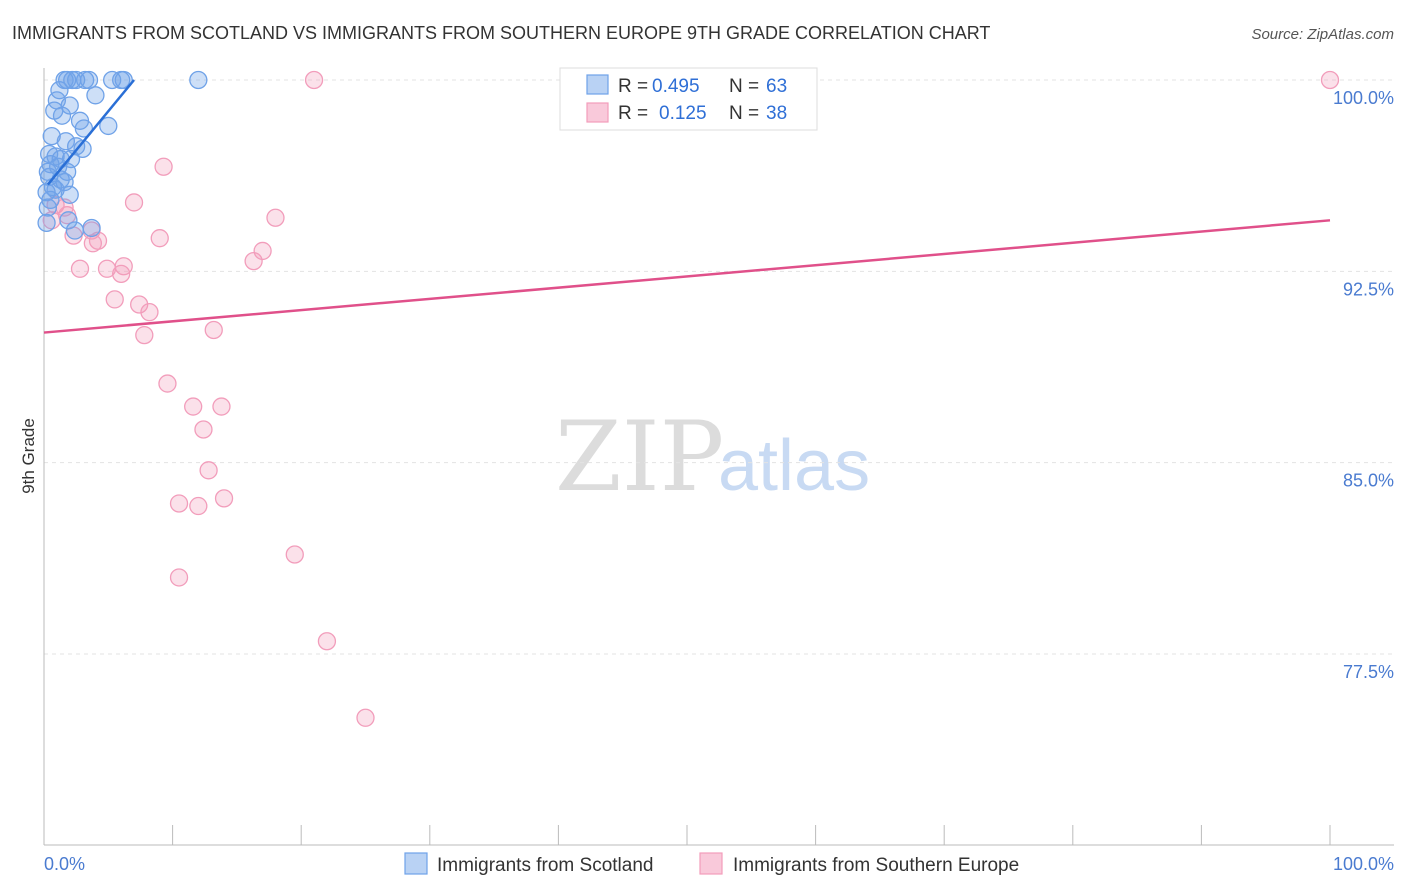 The image size is (1406, 892). Describe the element at coordinates (776, 113) in the screenshot. I see `legend-n-value-southern-europe: 38` at that location.